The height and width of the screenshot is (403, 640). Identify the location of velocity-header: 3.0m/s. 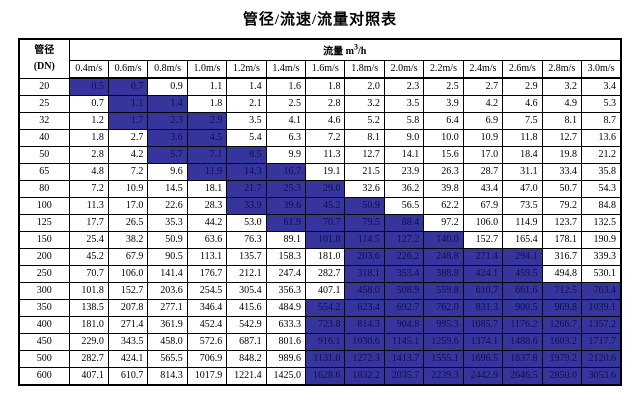
(601, 70).